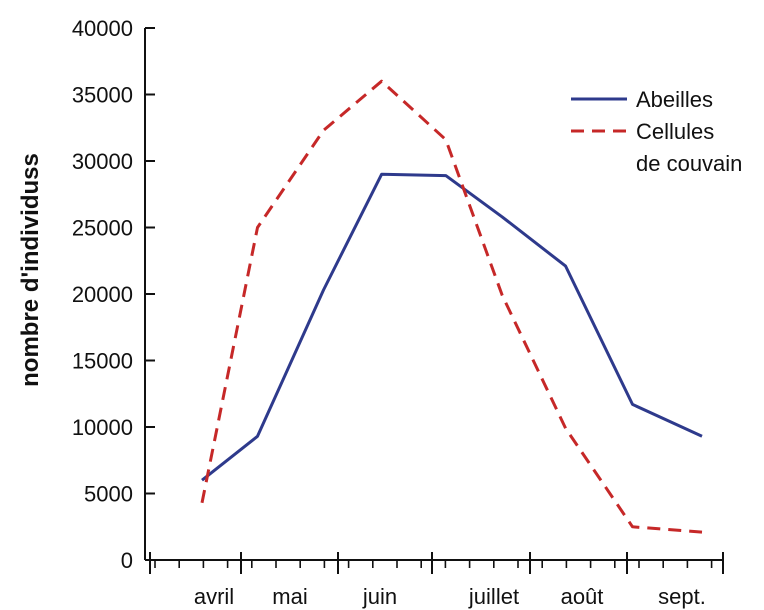 This screenshot has height=610, width=764. What do you see at coordinates (582, 596) in the screenshot?
I see `x-tick-label: août` at bounding box center [582, 596].